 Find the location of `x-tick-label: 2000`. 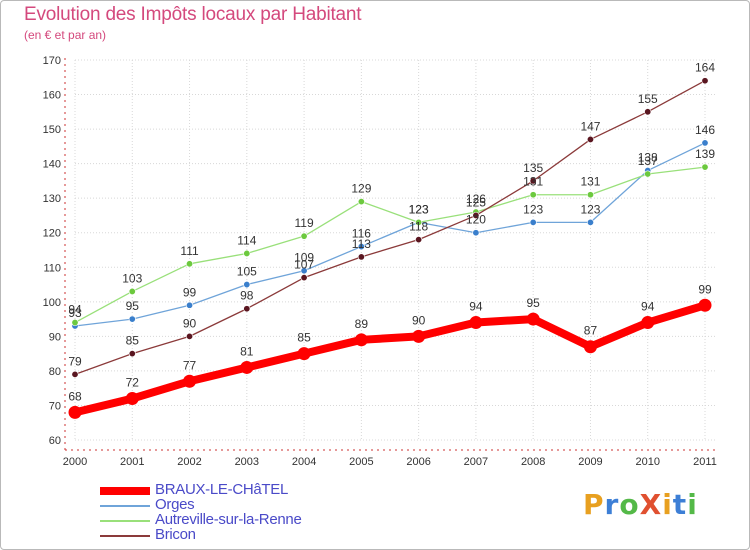

x-tick-label: 2000 is located at coordinates (75, 462).